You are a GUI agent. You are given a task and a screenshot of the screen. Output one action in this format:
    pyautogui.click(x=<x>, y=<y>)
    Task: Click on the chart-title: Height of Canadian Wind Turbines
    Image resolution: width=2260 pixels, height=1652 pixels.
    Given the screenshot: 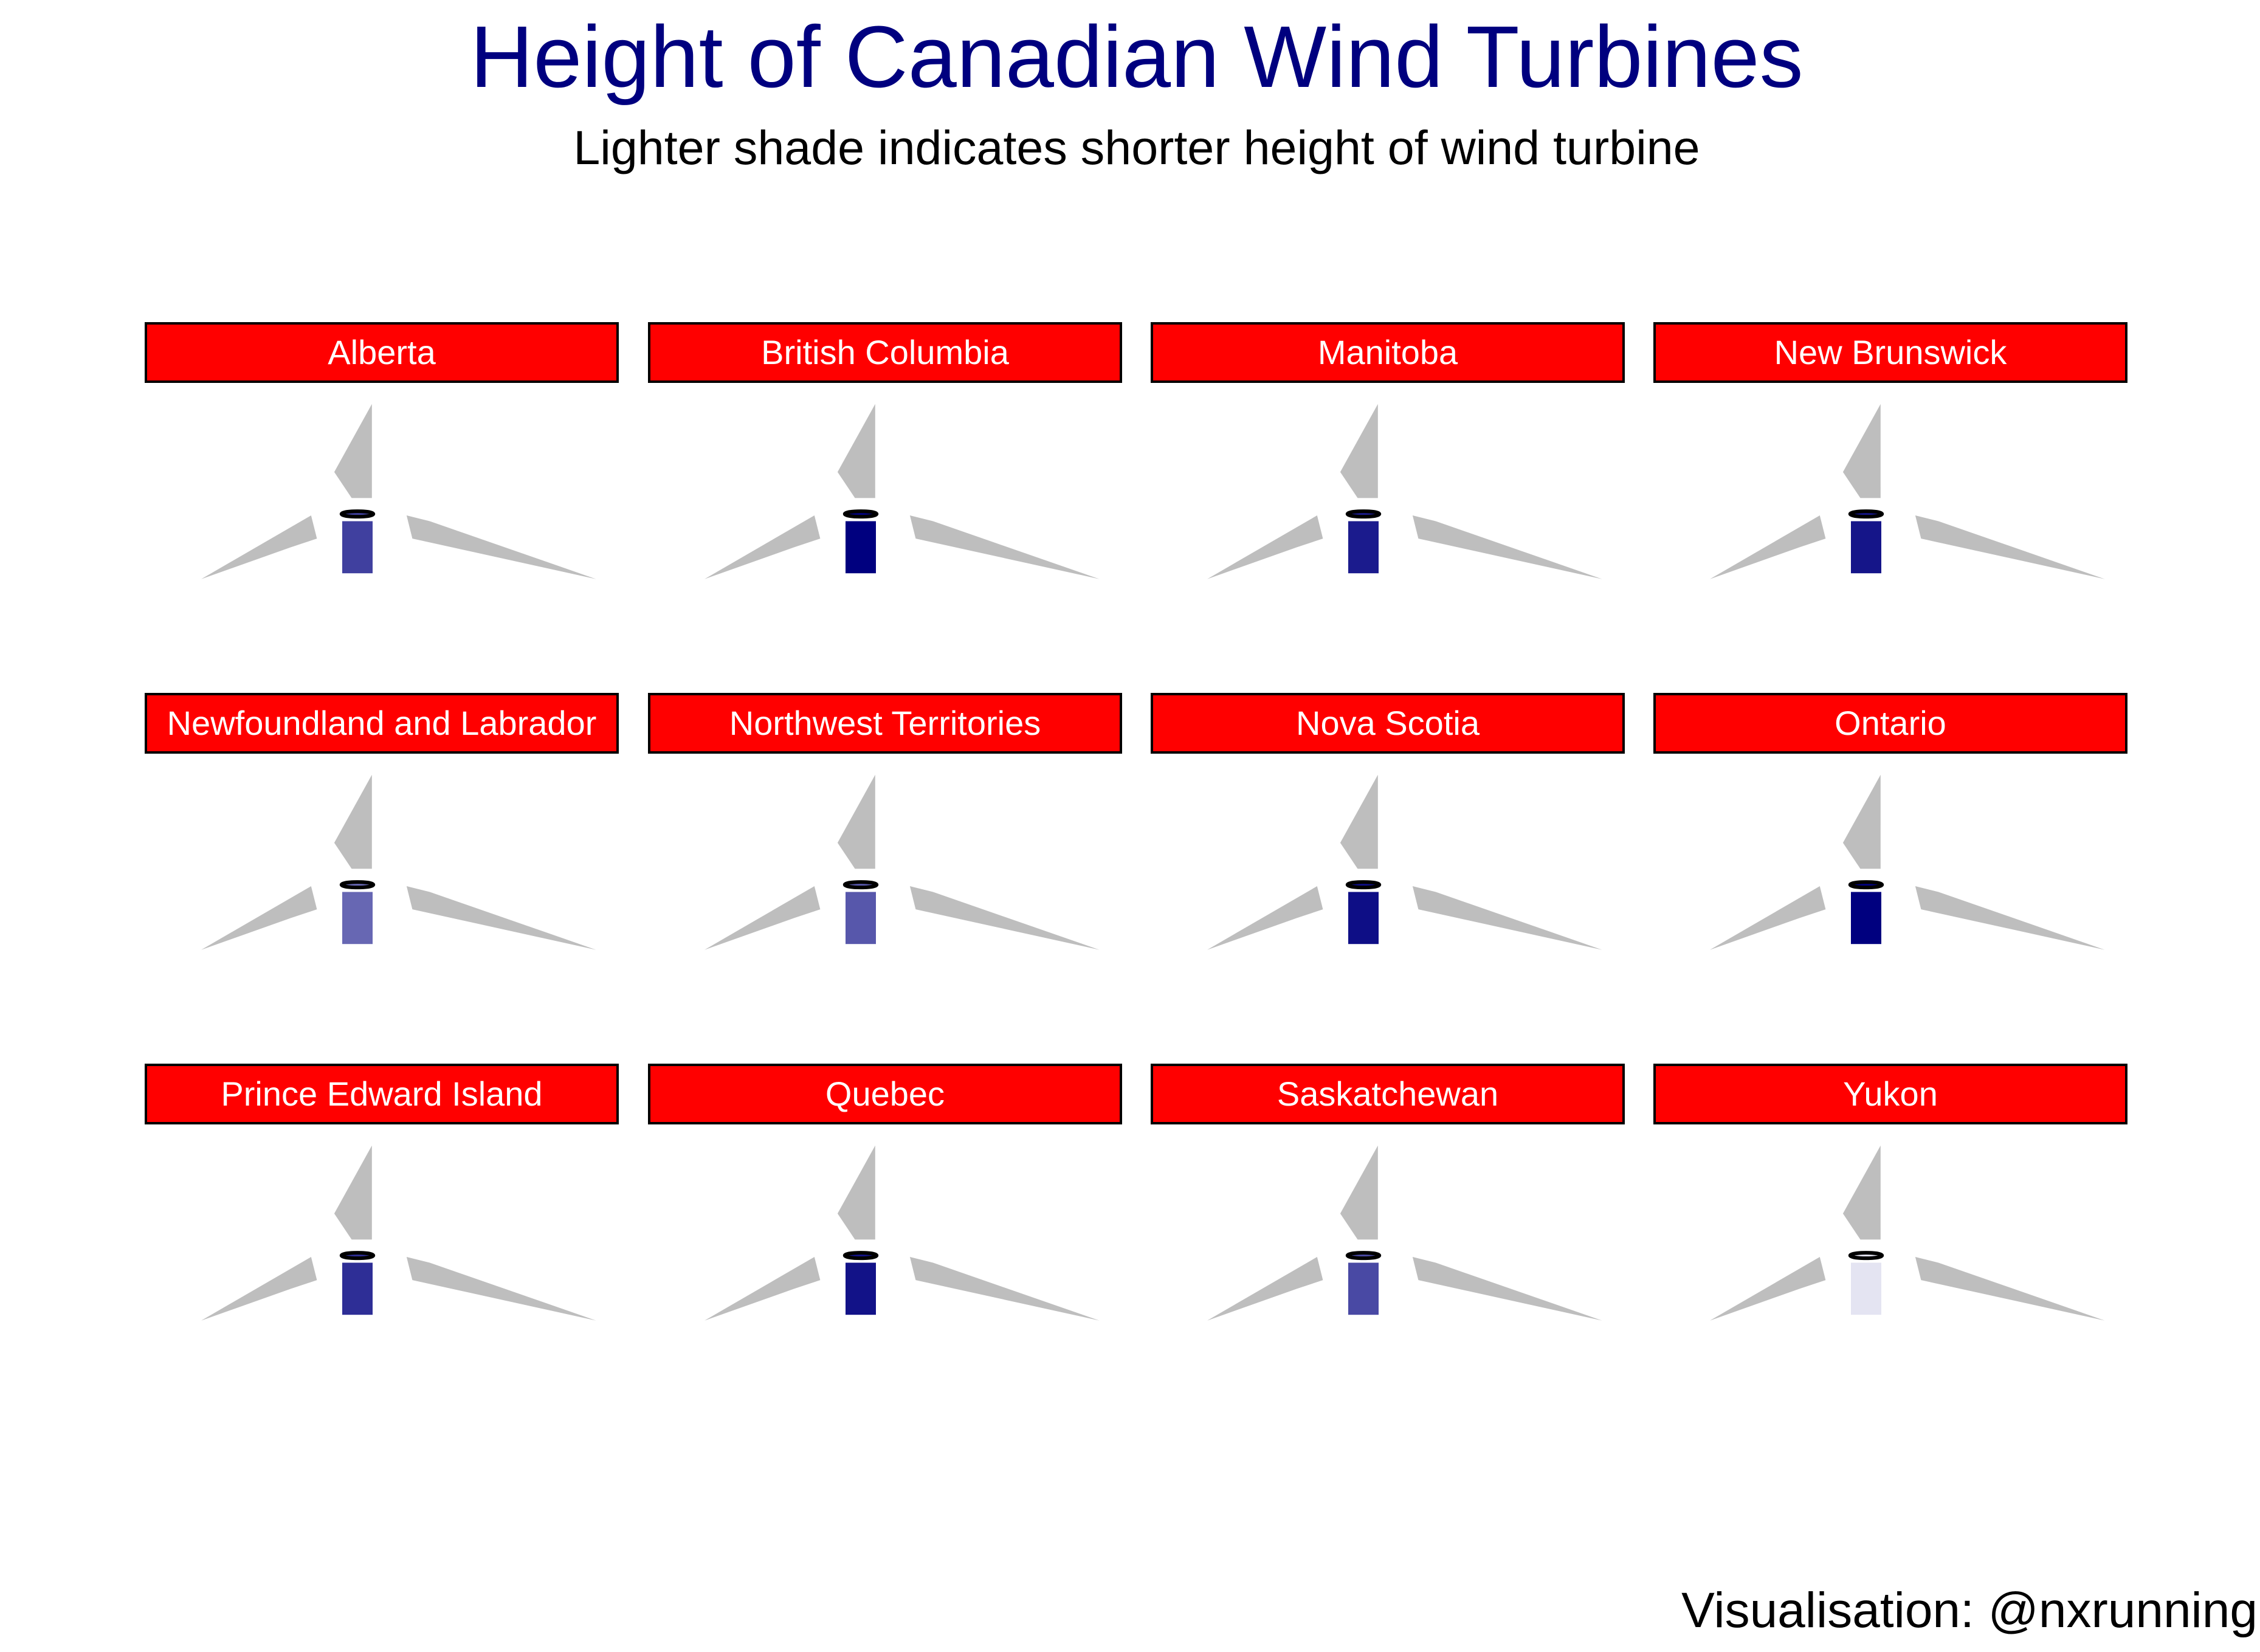 What is the action you would take?
    pyautogui.click(x=1137, y=57)
    